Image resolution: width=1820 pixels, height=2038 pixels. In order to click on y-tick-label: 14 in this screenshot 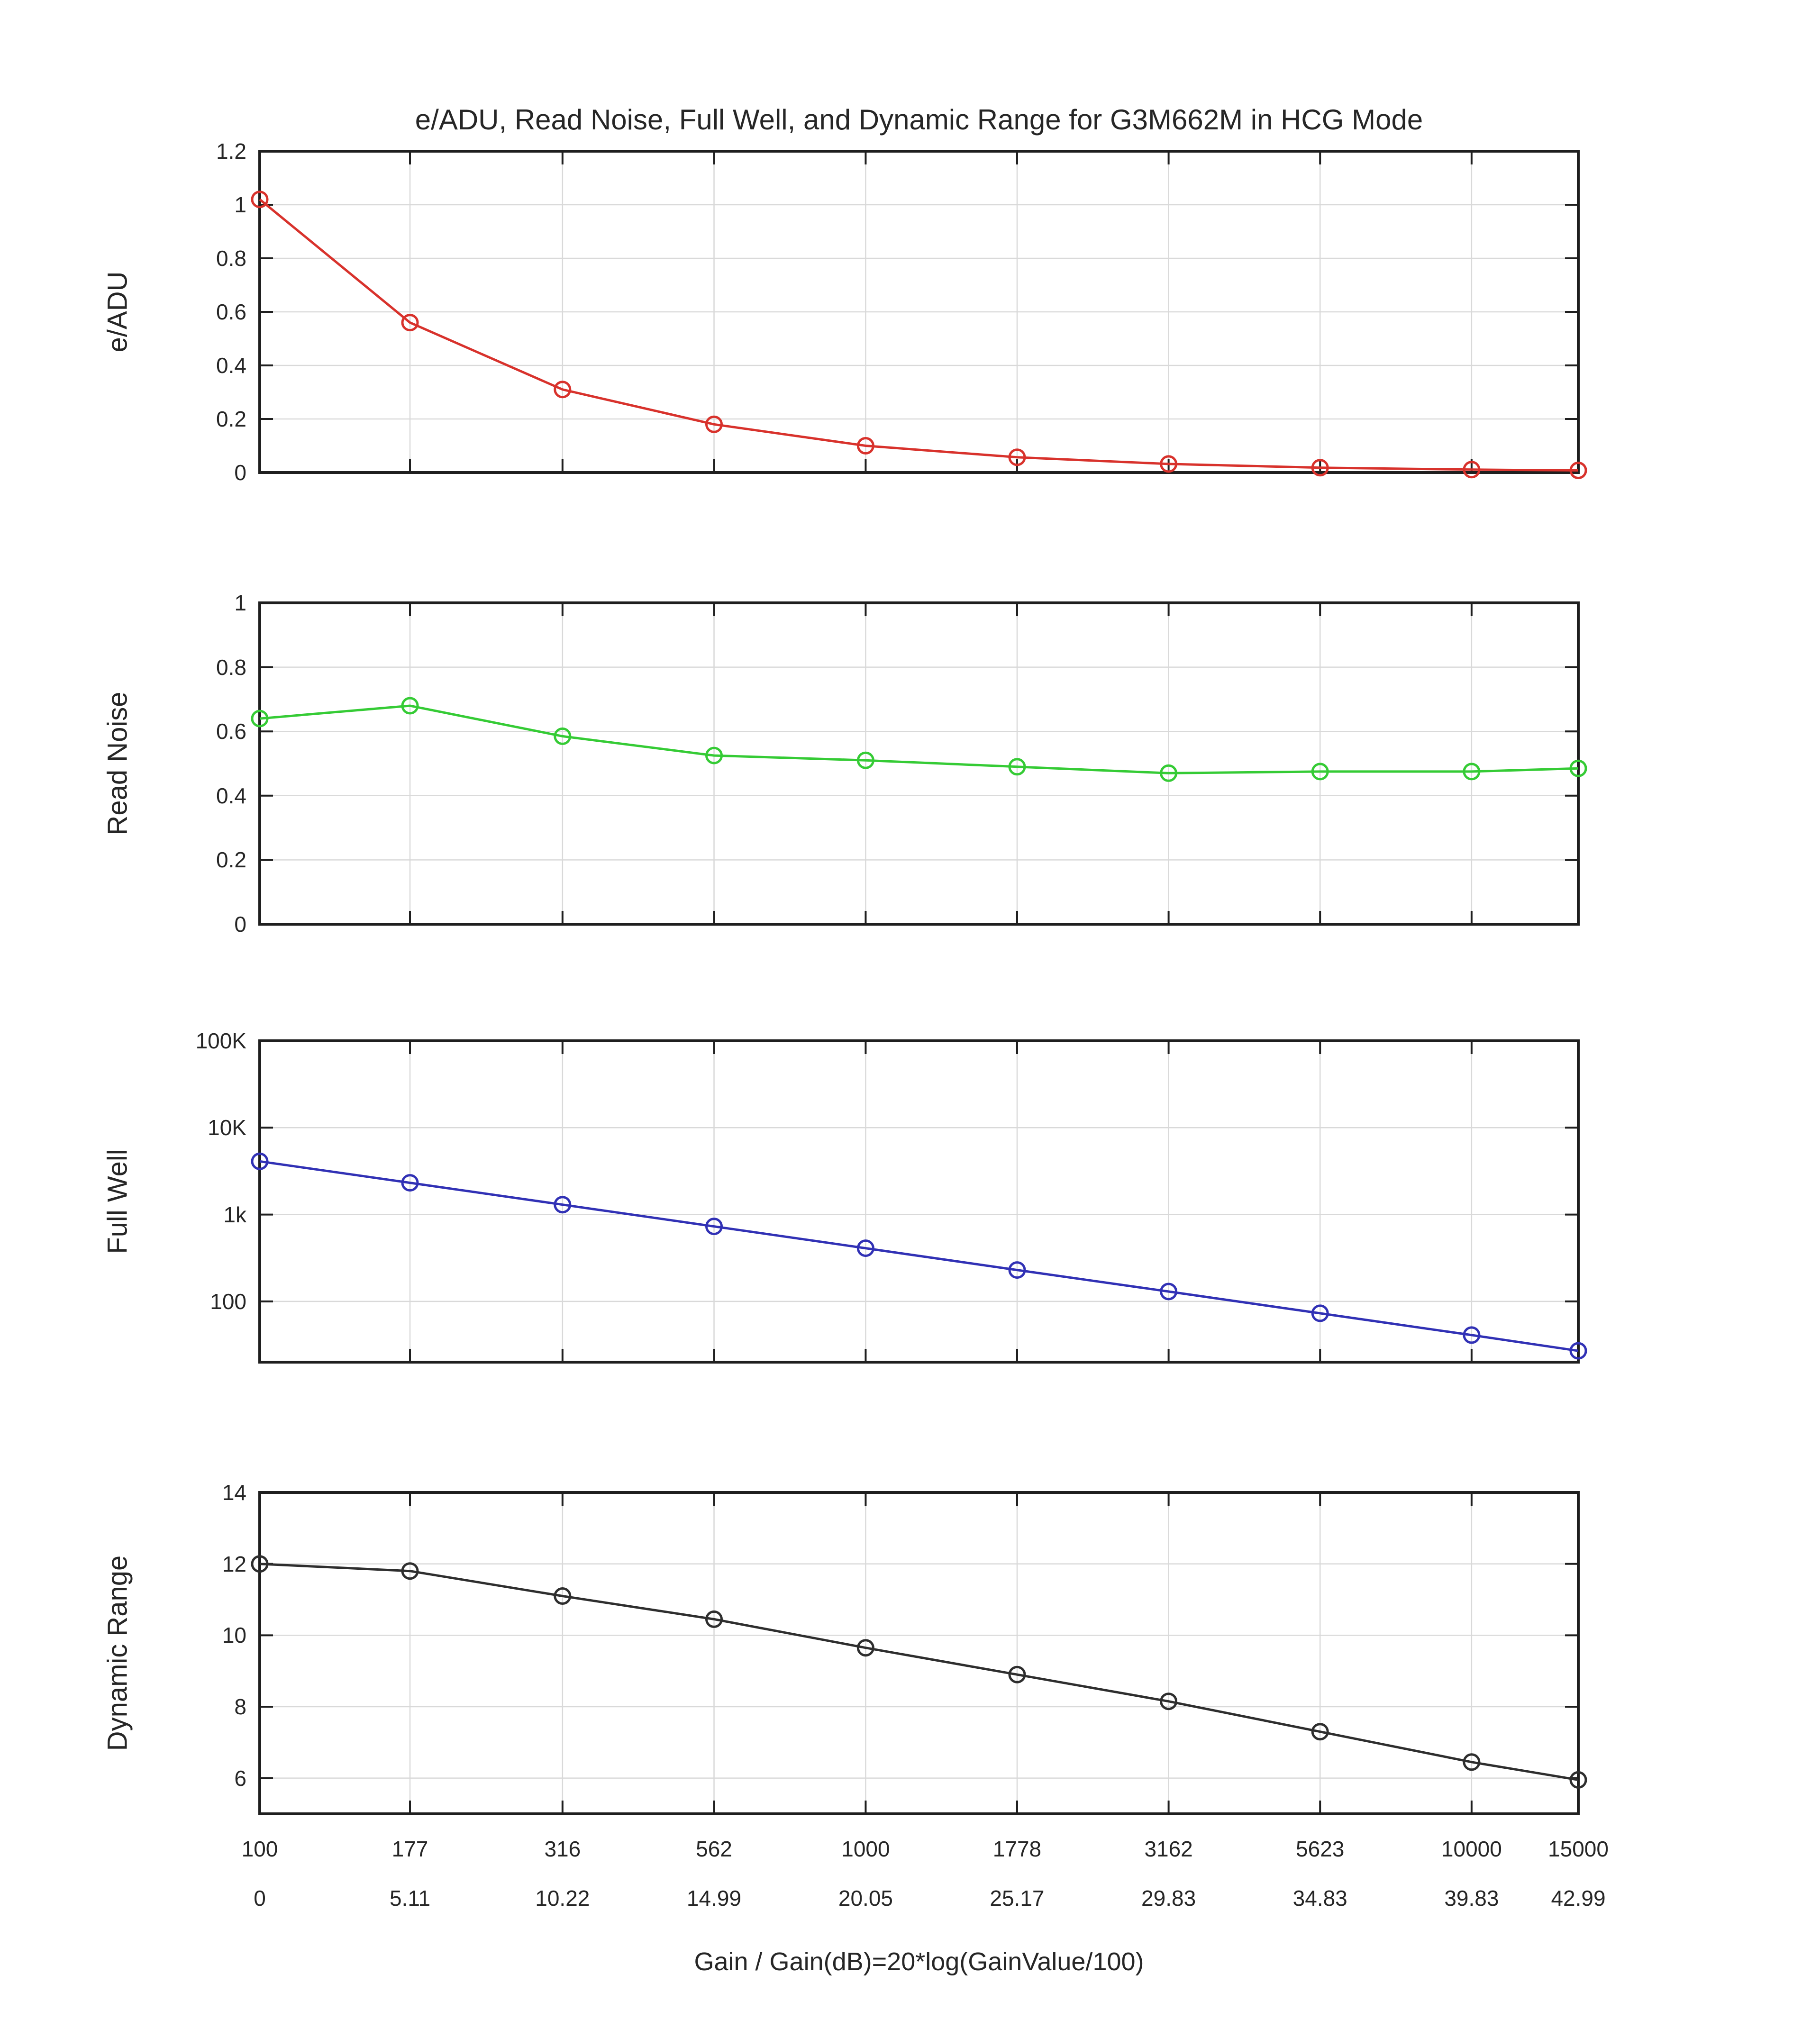, I will do `click(234, 1492)`.